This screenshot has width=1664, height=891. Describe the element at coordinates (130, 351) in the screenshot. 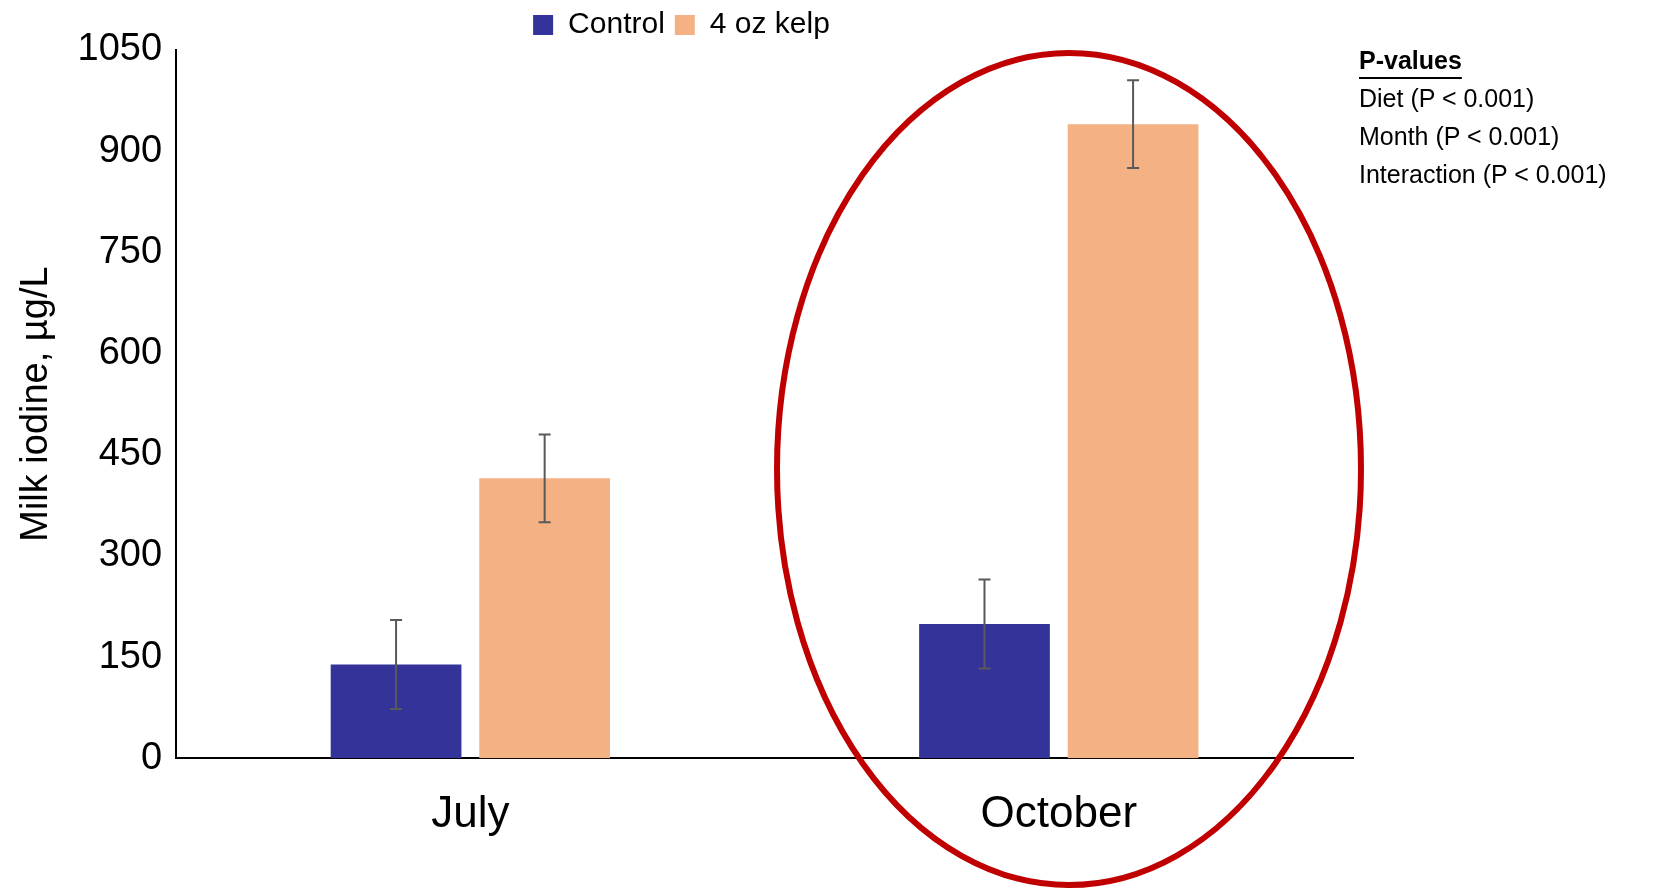

I see `y-tick-label: 600` at that location.